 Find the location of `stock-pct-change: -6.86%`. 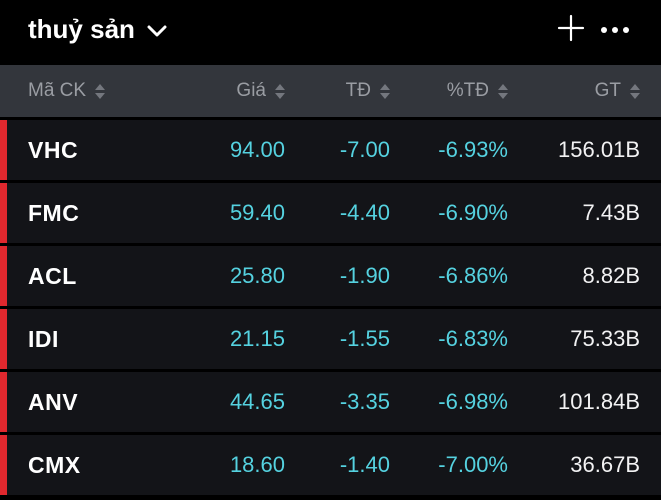

stock-pct-change: -6.86% is located at coordinates (473, 275).